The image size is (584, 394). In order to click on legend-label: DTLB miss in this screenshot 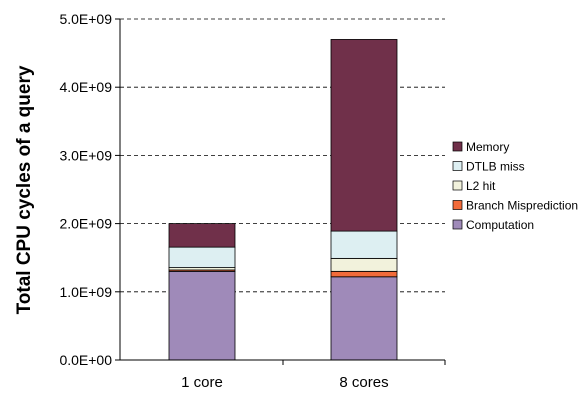, I will do `click(495, 167)`.